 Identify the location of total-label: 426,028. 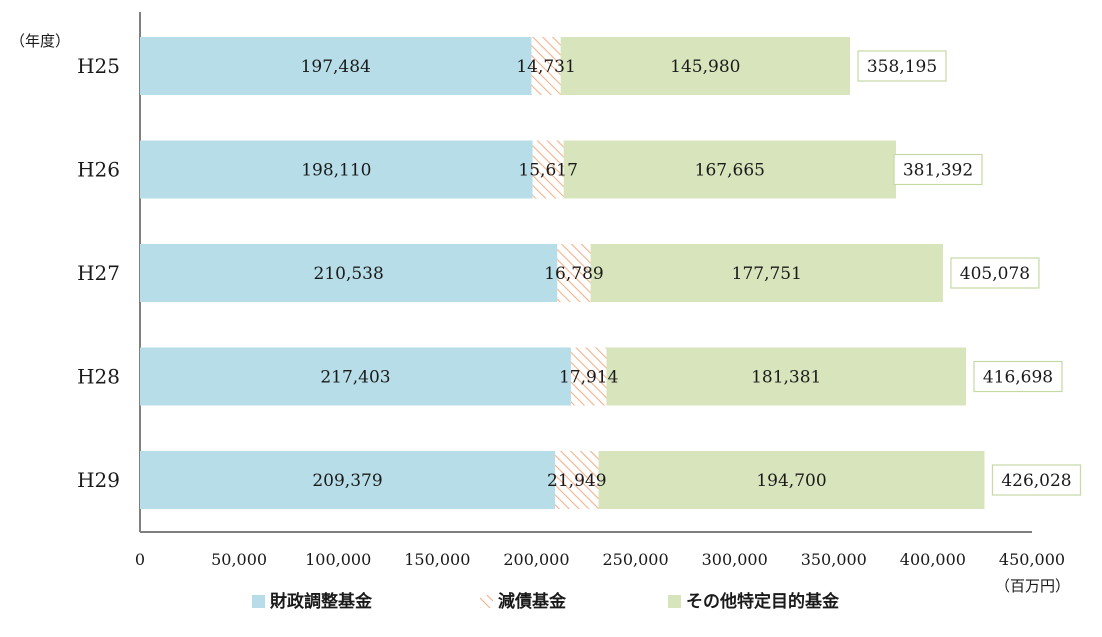
(1036, 481).